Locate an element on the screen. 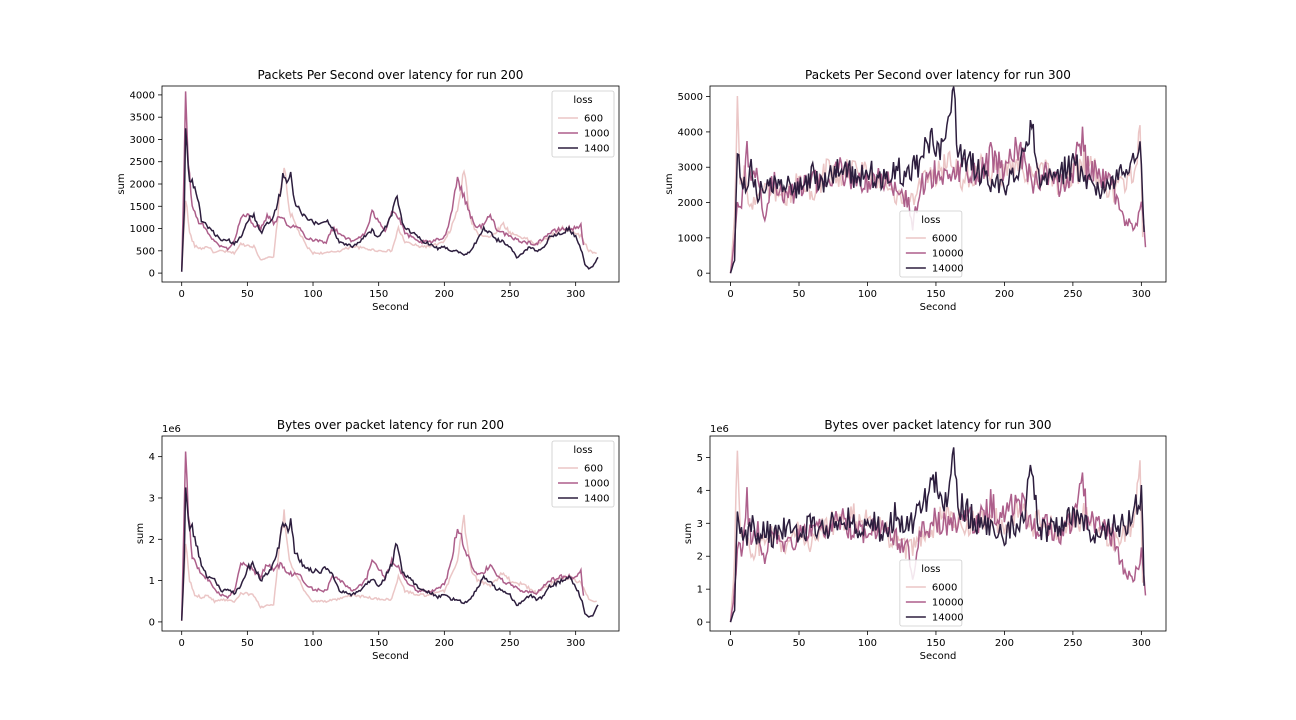 Image resolution: width=1296 pixels, height=720 pixels. legend-label: 1000 is located at coordinates (596, 484).